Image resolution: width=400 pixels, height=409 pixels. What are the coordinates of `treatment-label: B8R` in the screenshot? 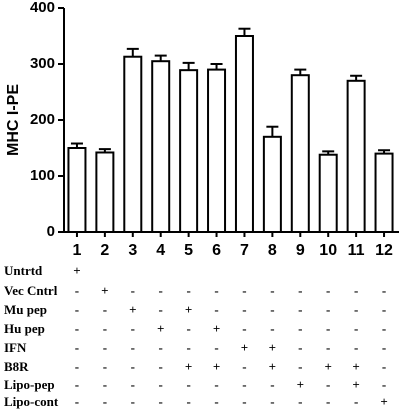 It's located at (16, 366).